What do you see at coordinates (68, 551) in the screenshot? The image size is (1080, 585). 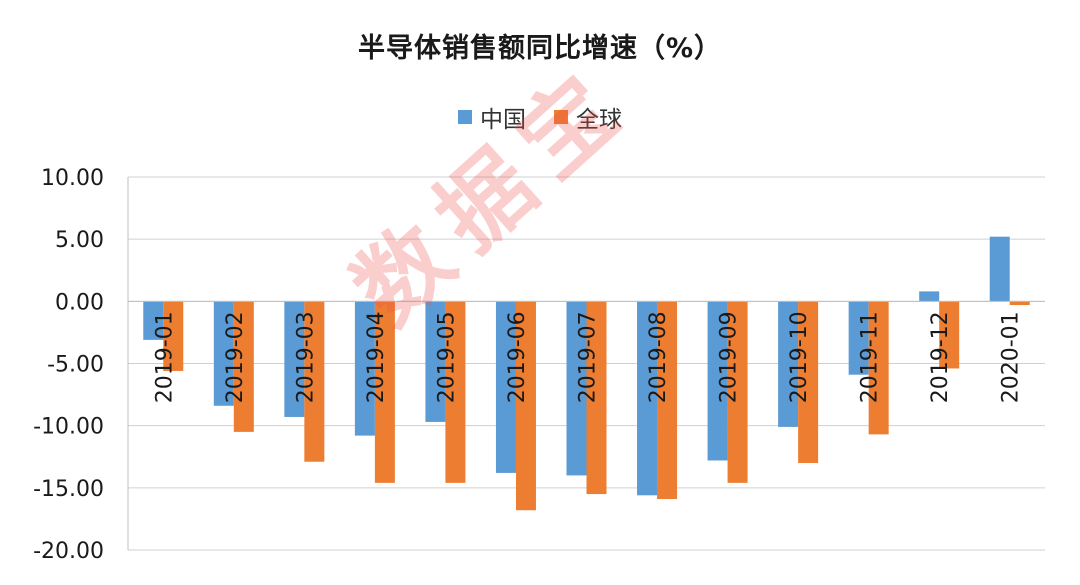 I see `y-tick-label: -20.00` at bounding box center [68, 551].